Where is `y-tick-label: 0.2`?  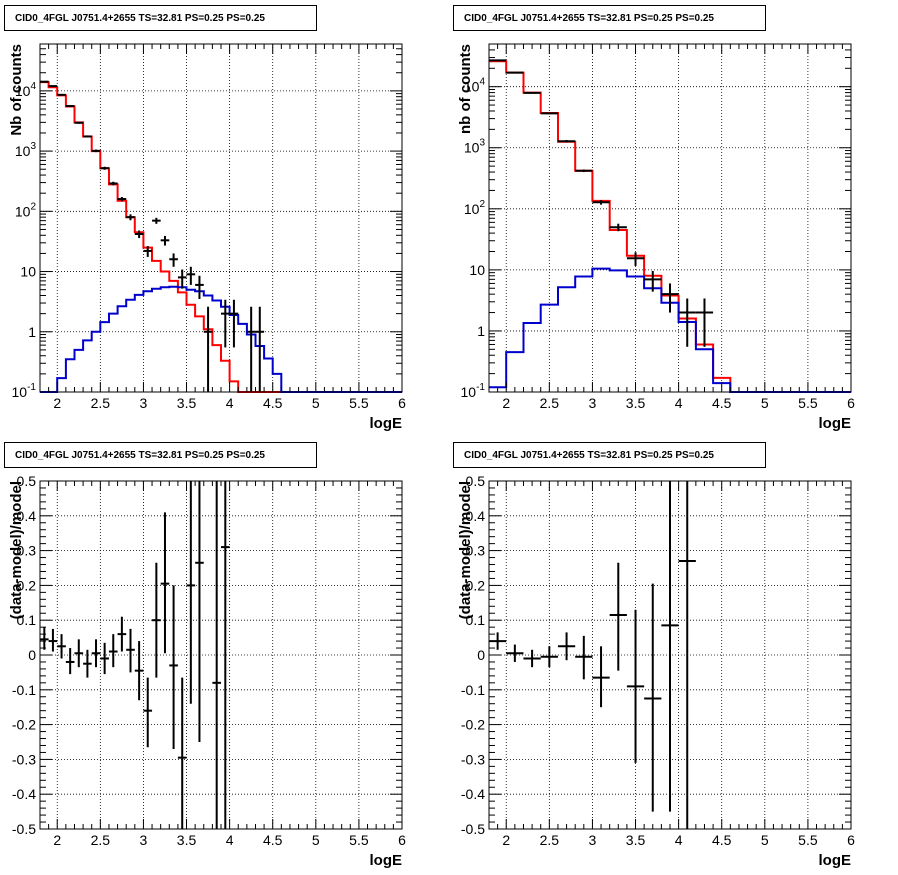 y-tick-label: 0.2 is located at coordinates (27, 585).